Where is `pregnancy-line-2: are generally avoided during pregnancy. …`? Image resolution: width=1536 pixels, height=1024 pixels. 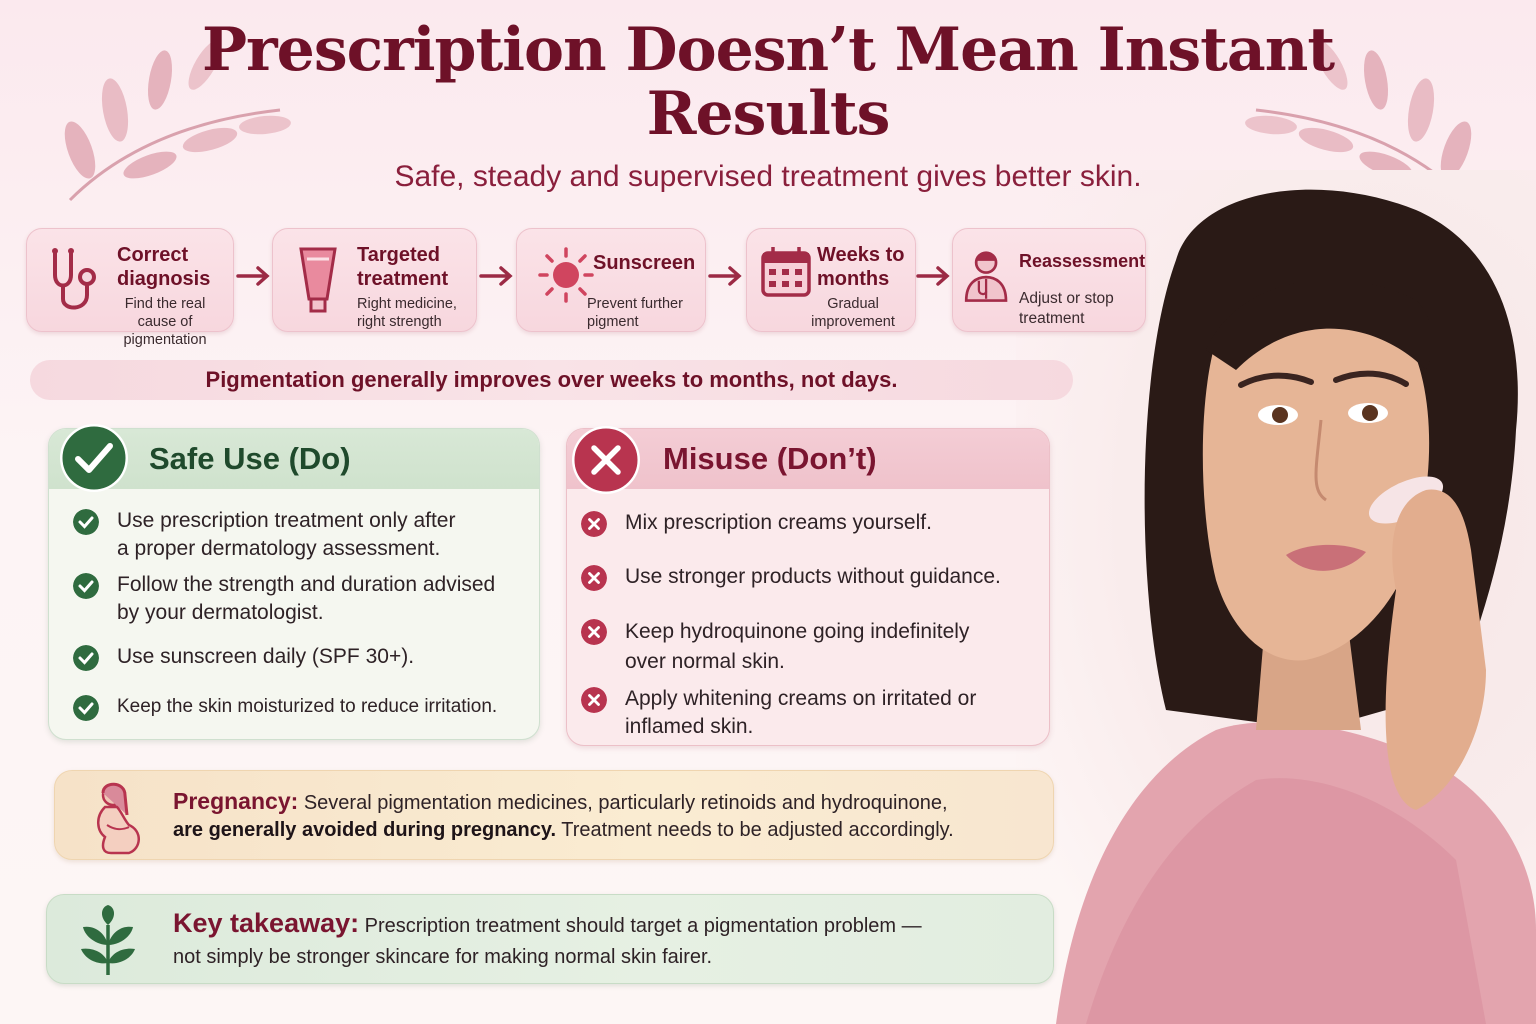
pregnancy-line-2: are generally avoided during pregnancy. … is located at coordinates (563, 830).